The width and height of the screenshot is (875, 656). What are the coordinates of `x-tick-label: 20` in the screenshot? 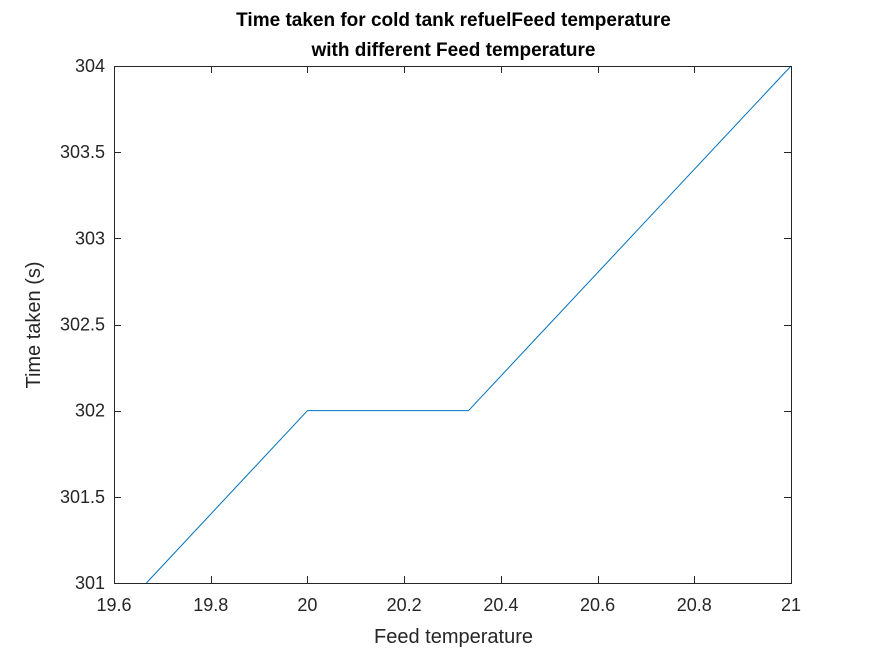 It's located at (307, 605).